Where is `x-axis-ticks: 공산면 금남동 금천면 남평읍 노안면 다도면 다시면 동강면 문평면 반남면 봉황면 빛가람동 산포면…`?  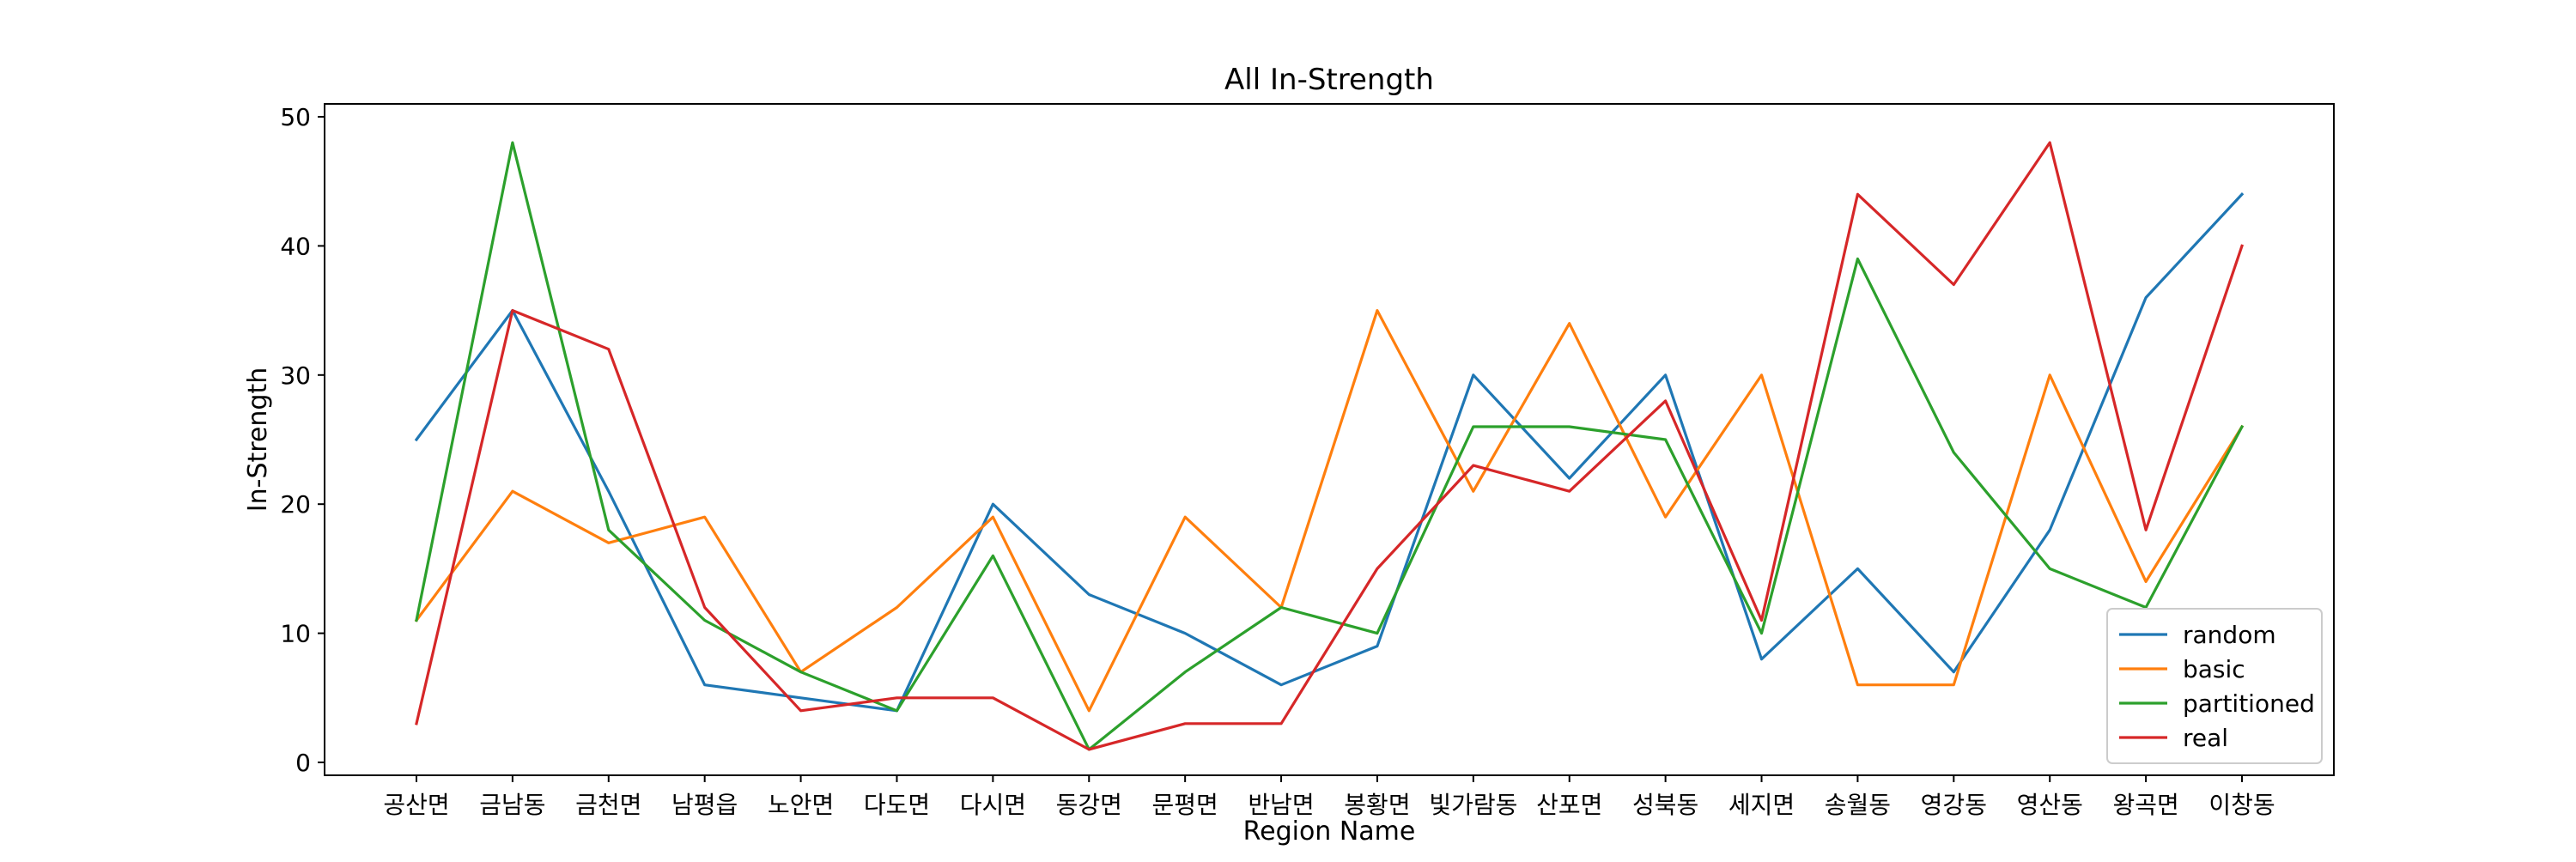 x-axis-ticks: 공산면 금남동 금천면 남평읍 노안면 다도면 다시면 동강면 문평면 반남면 봉황면 빛가람동 산포면… is located at coordinates (1329, 797).